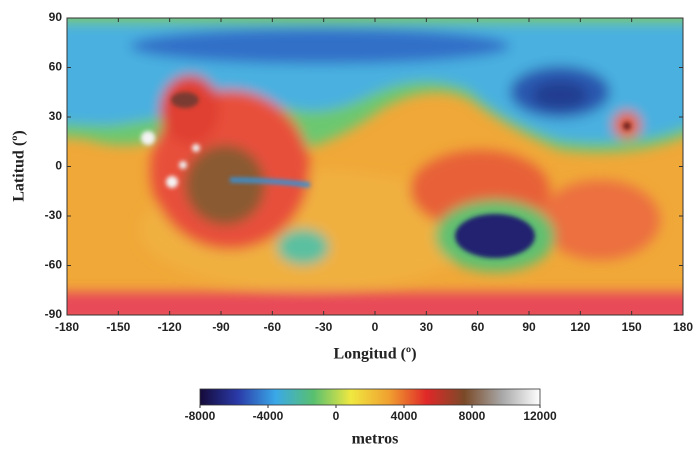 The height and width of the screenshot is (454, 698). I want to click on x-tick-label: 90, so click(529, 327).